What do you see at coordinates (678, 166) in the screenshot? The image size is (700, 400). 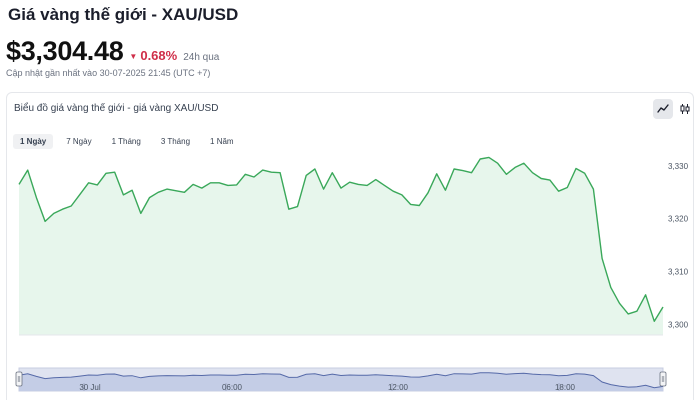 I see `y-tick-label: 3,330` at bounding box center [678, 166].